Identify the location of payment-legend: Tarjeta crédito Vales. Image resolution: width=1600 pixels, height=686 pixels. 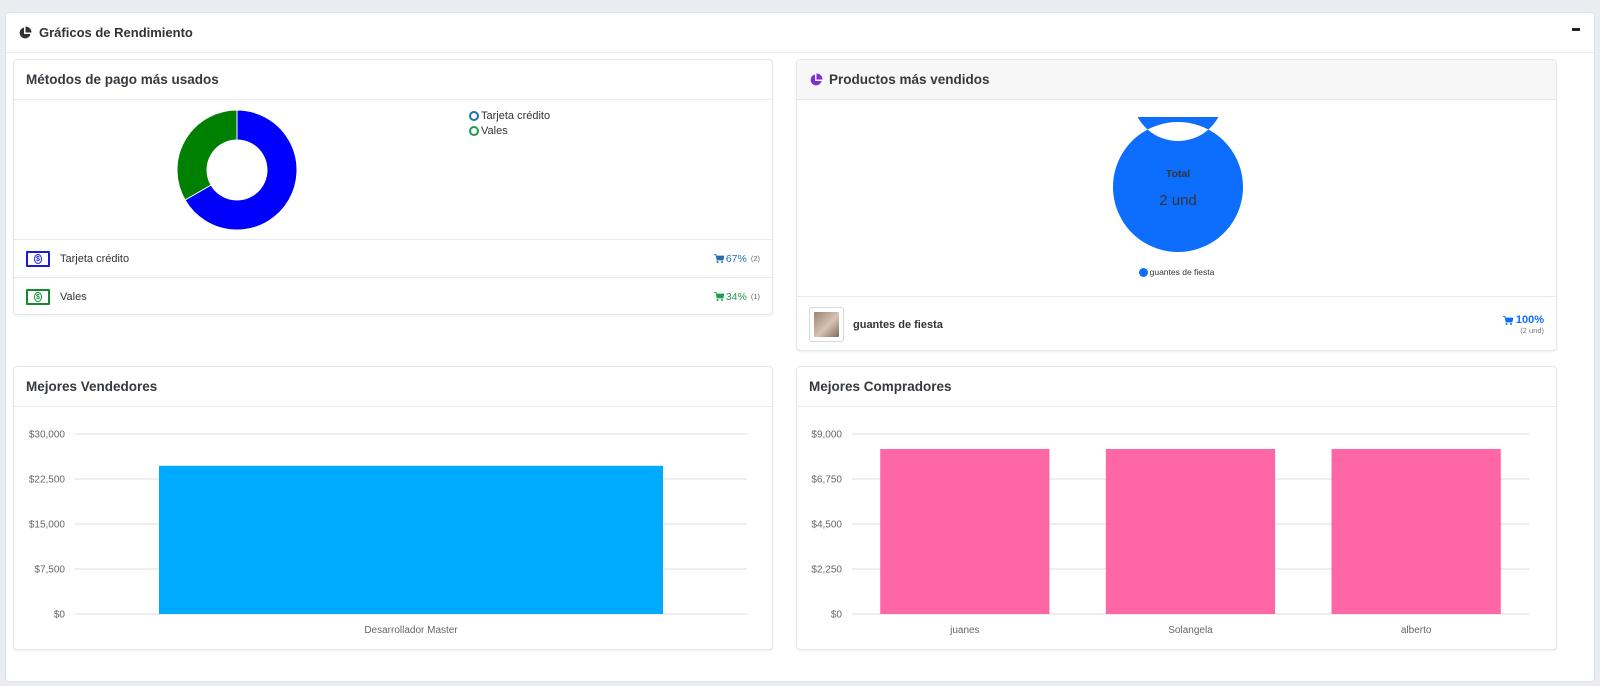
(509, 123).